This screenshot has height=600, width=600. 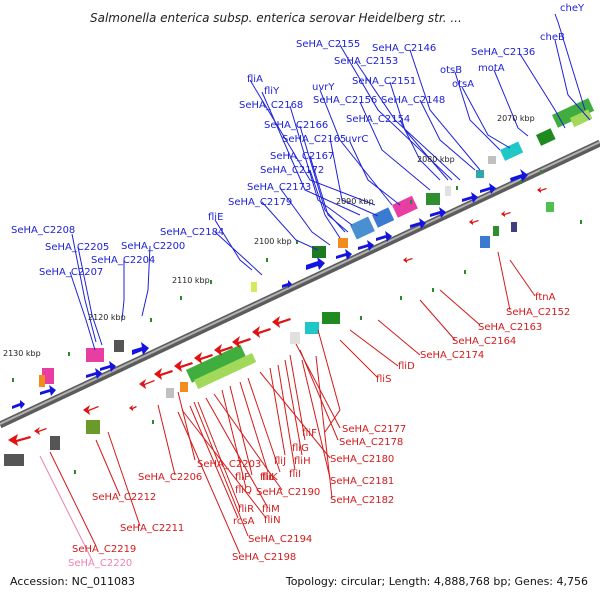 What do you see at coordinates (362, 459) in the screenshot?
I see `gene-label: SeHA_C2180` at bounding box center [362, 459].